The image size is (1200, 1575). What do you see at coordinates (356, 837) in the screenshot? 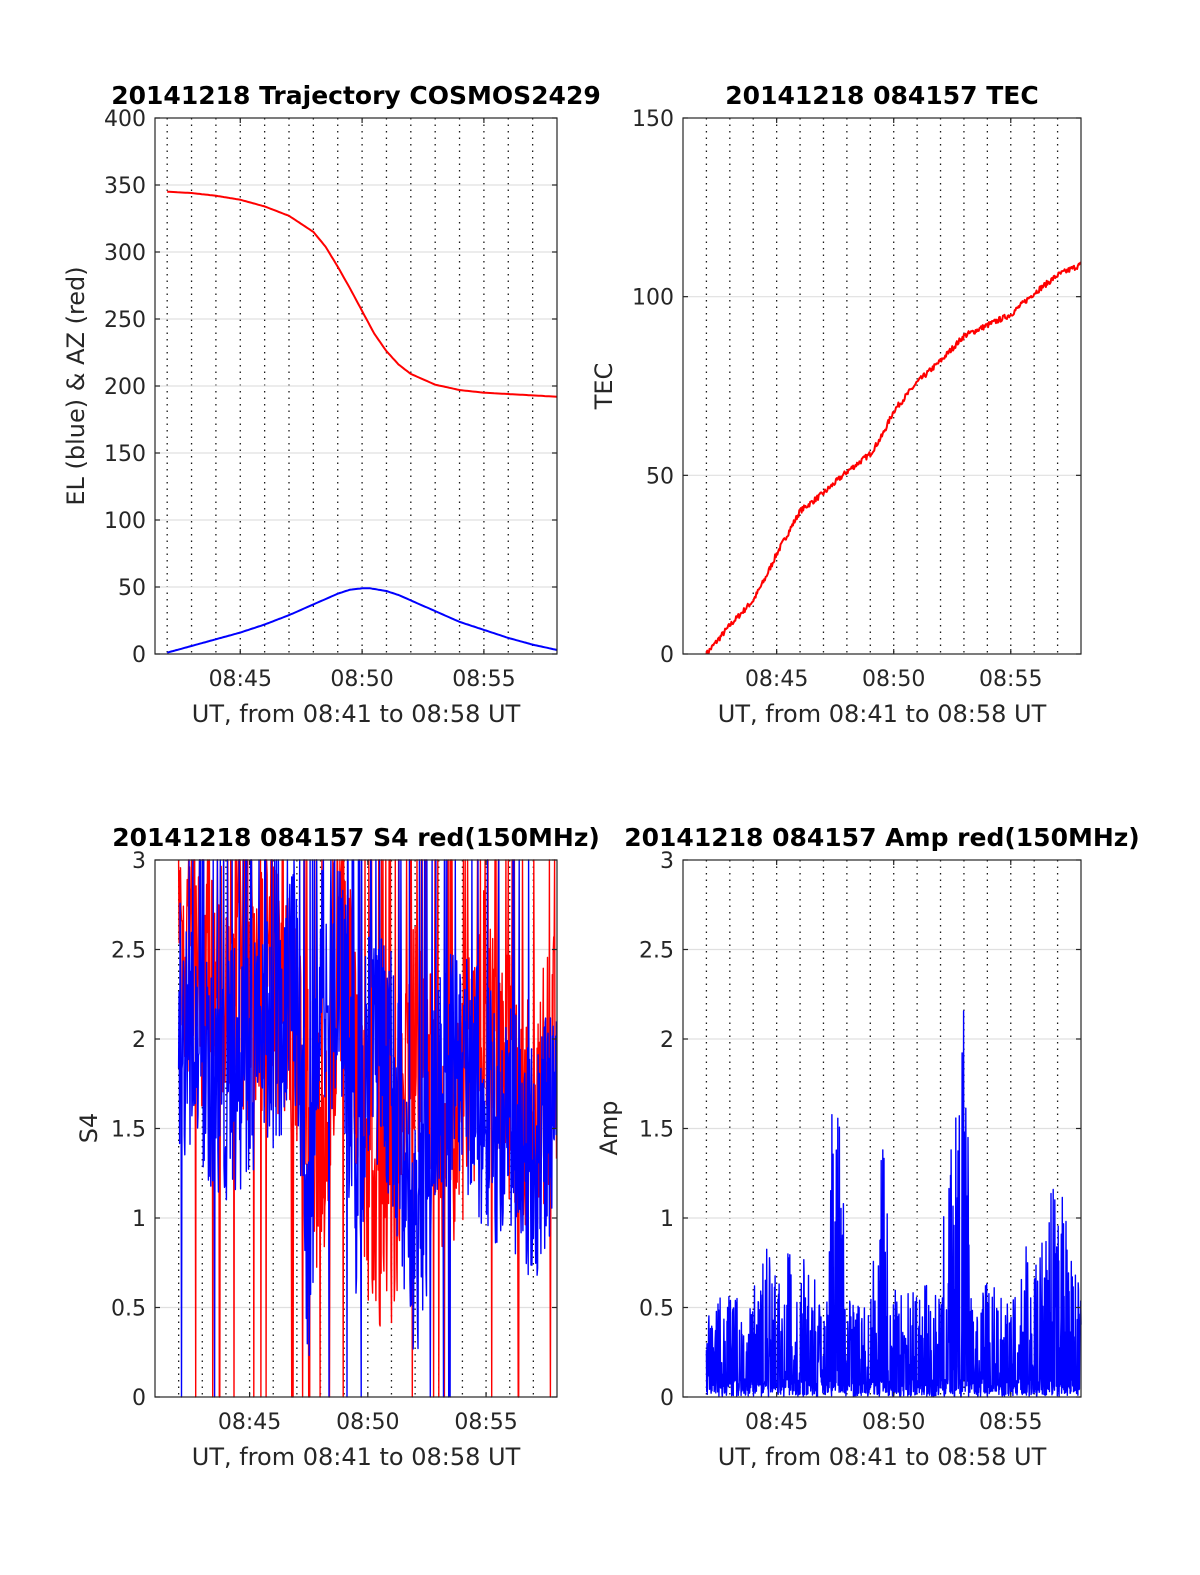
I see `chart-title: 20141218 084157 S4 red(150MHz)` at bounding box center [356, 837].